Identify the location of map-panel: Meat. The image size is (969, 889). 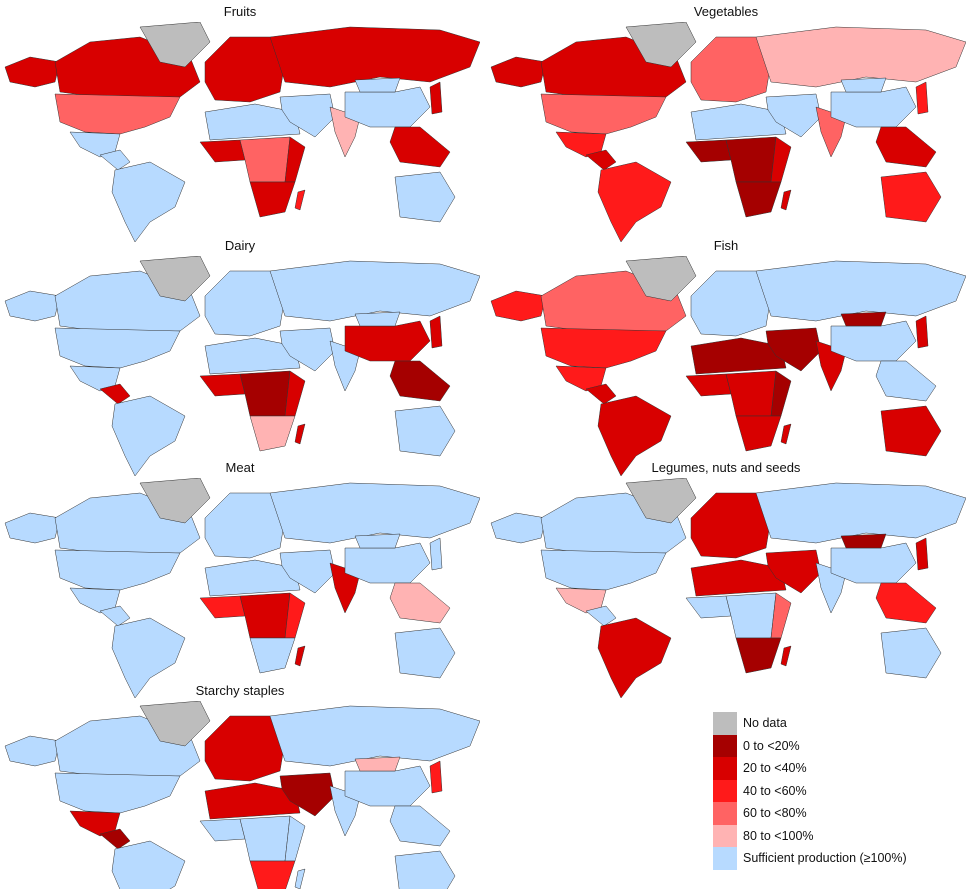
(240, 579).